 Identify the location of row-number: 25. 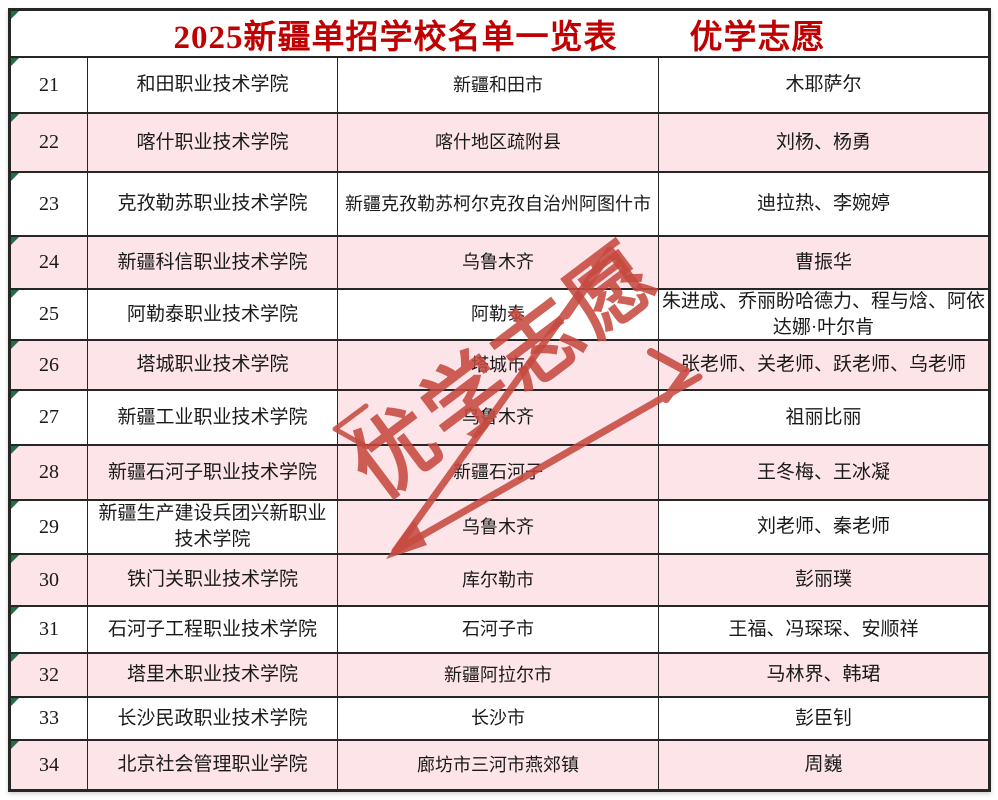
(49, 314).